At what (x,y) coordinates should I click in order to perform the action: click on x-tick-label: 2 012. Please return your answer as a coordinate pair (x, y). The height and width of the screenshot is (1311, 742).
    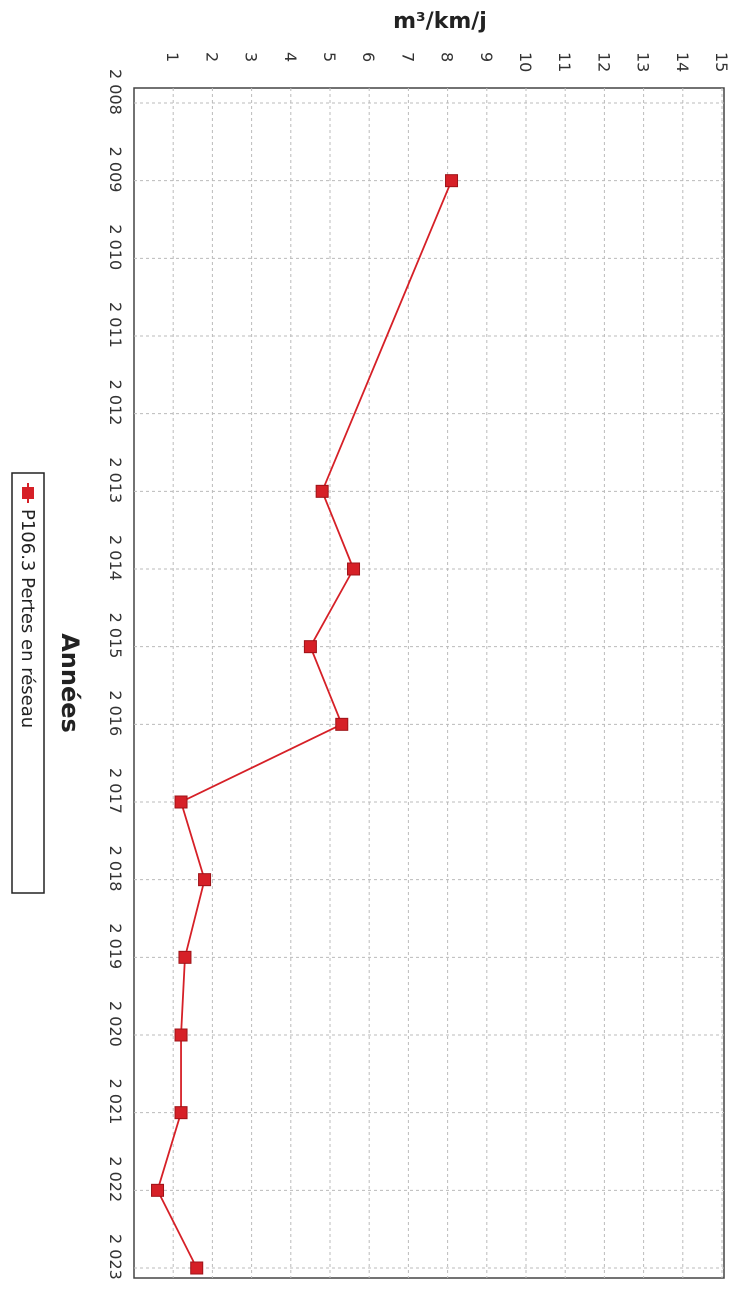
    Looking at the image, I should click on (115, 403).